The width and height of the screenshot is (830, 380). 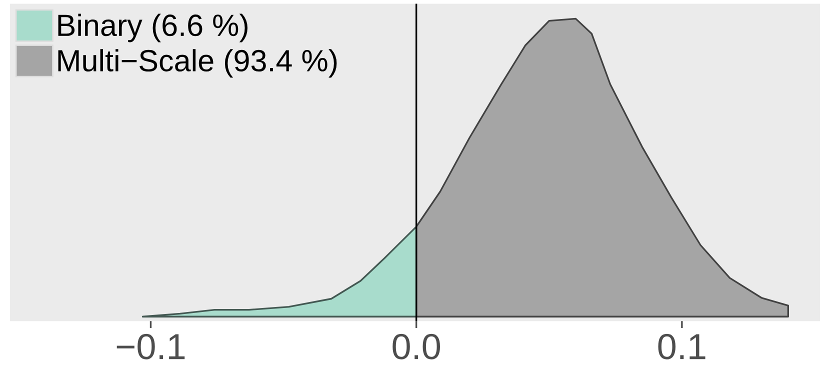 What do you see at coordinates (150, 347) in the screenshot?
I see `x-tick-label: −0.1` at bounding box center [150, 347].